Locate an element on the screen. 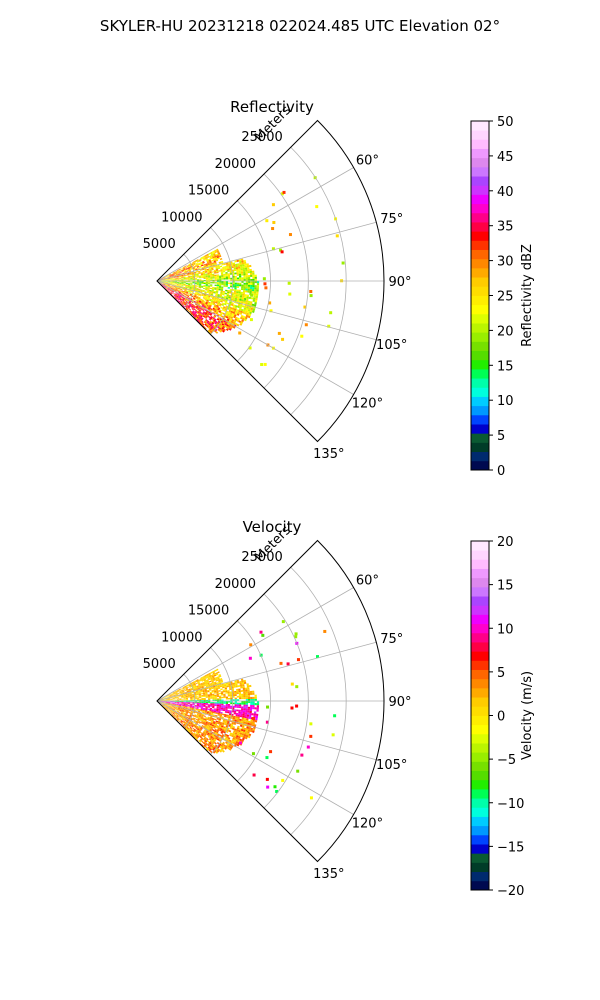 The image size is (600, 1000). azimuth-spoke is located at coordinates (266, 310).